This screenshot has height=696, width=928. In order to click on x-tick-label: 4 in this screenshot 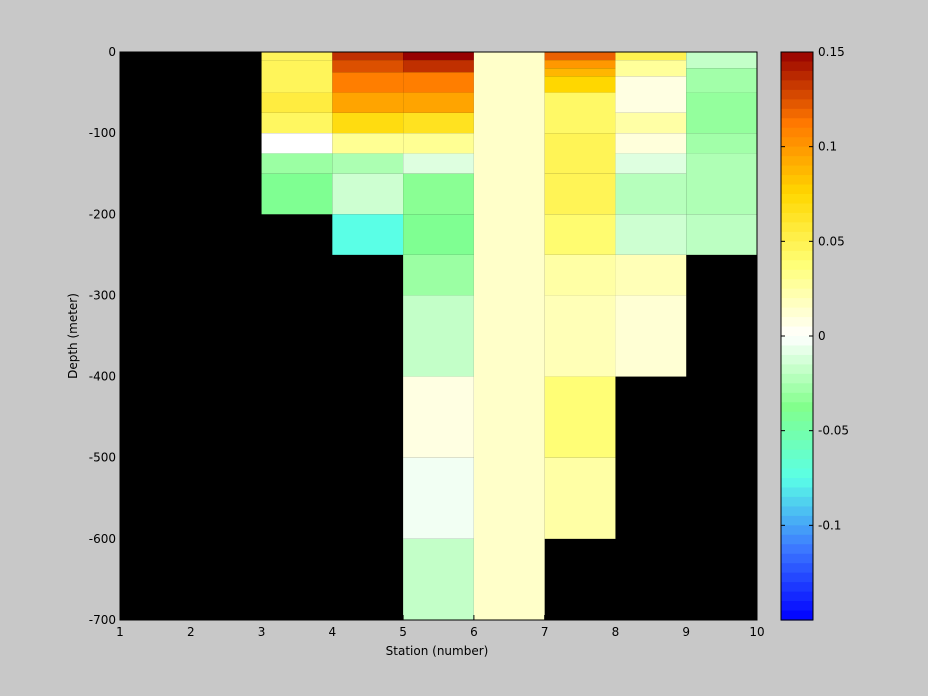, I will do `click(333, 632)`.